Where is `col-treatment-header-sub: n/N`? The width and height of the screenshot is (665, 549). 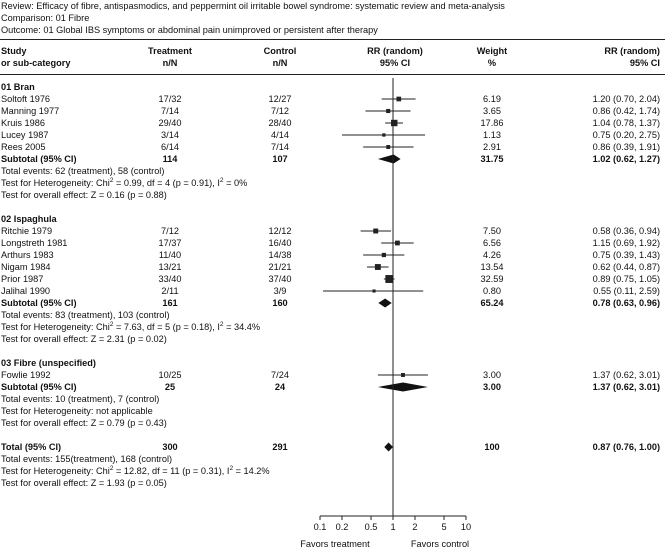
col-treatment-header-sub: n/N is located at coordinates (170, 63).